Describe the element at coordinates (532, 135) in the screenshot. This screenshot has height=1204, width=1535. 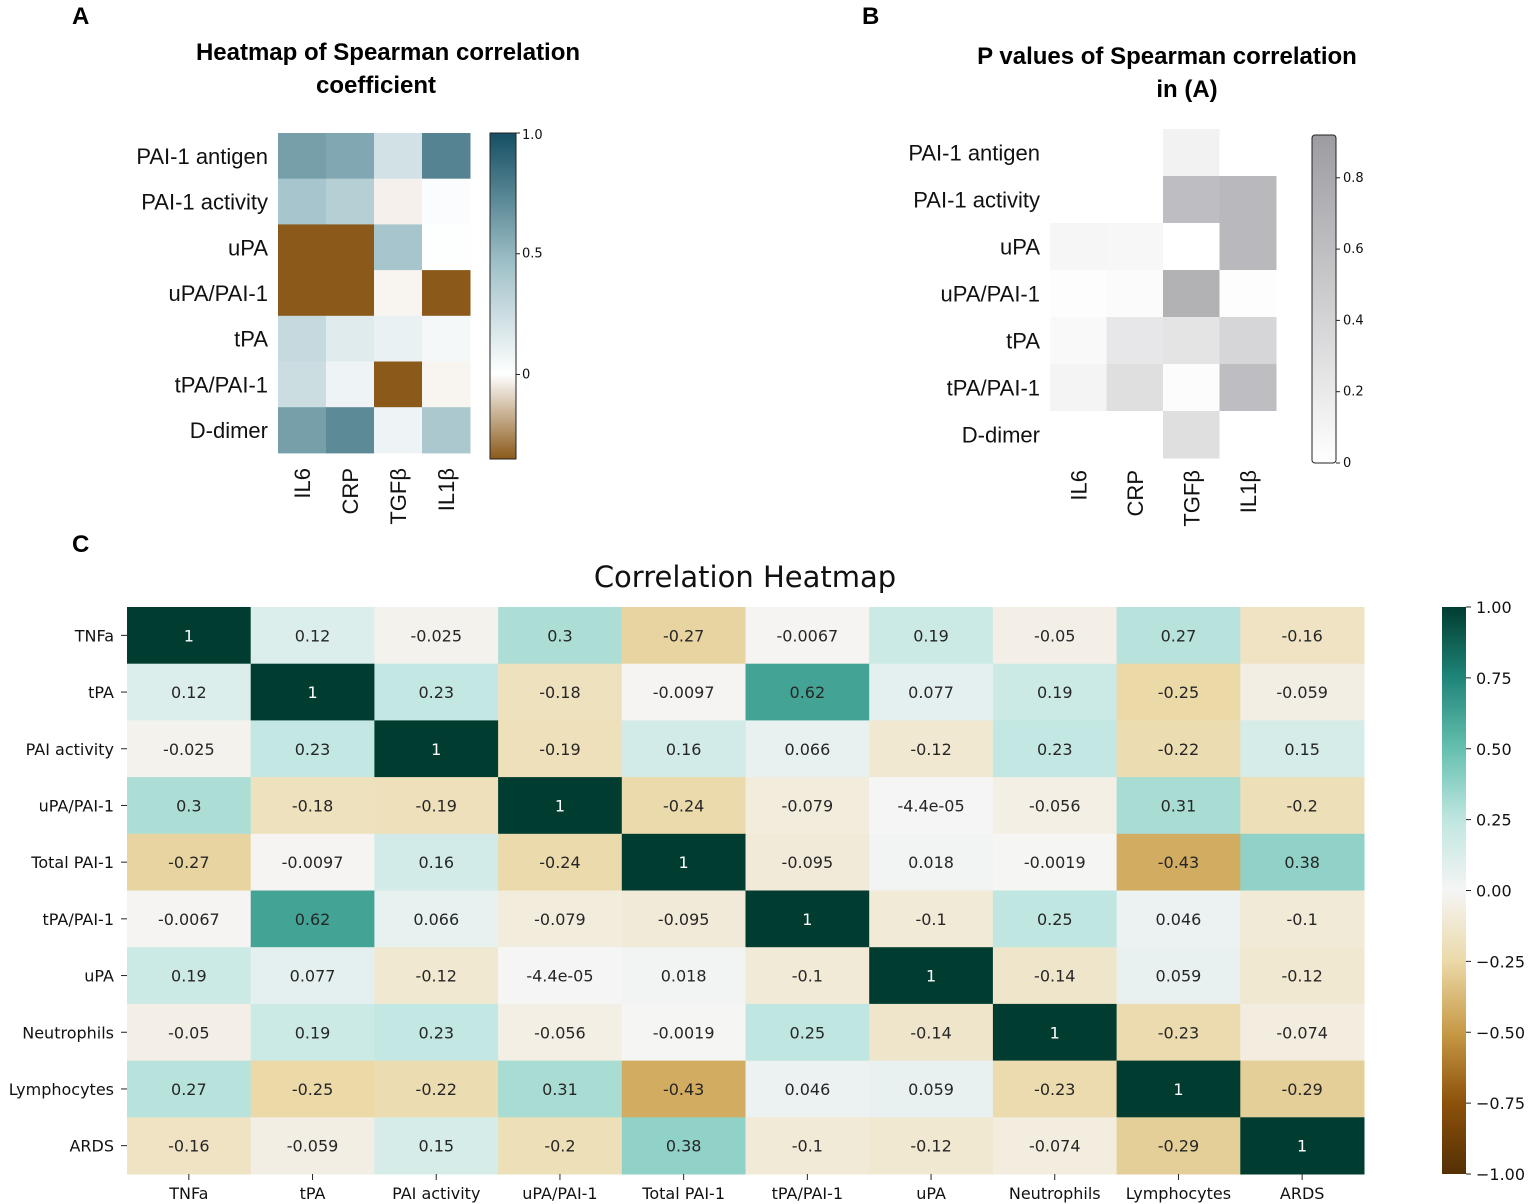
I see `colorbar-tick-label: 1.0` at that location.